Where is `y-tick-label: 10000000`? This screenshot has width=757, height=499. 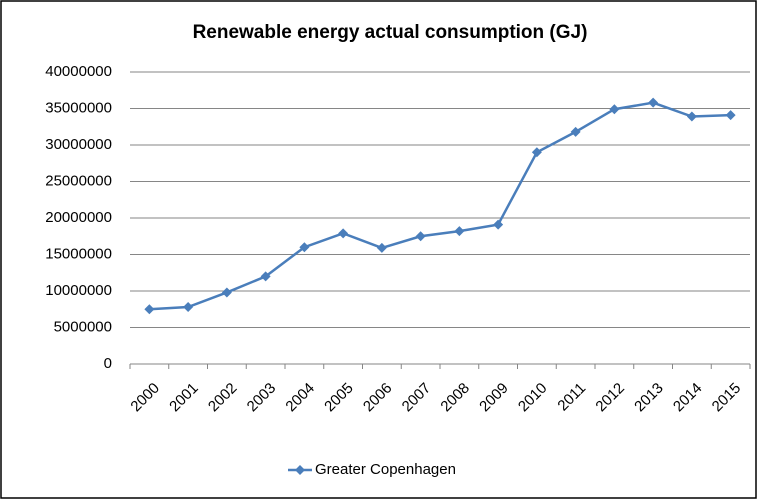 y-tick-label: 10000000 is located at coordinates (78, 290).